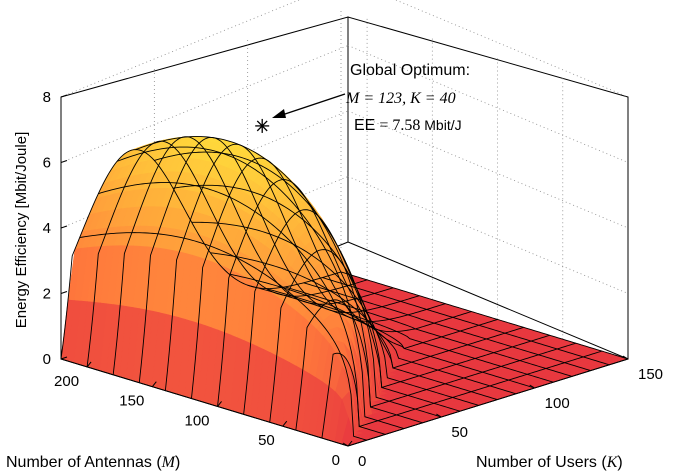 The image size is (684, 472). I want to click on z-tick-label: 8, so click(47, 97).